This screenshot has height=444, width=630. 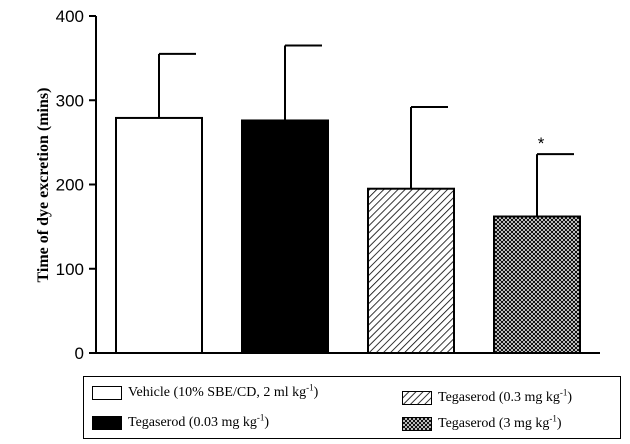 I want to click on legend-label-tegaserod-0.03: Tegaserod (0.03 mg kg-1), so click(x=199, y=421).